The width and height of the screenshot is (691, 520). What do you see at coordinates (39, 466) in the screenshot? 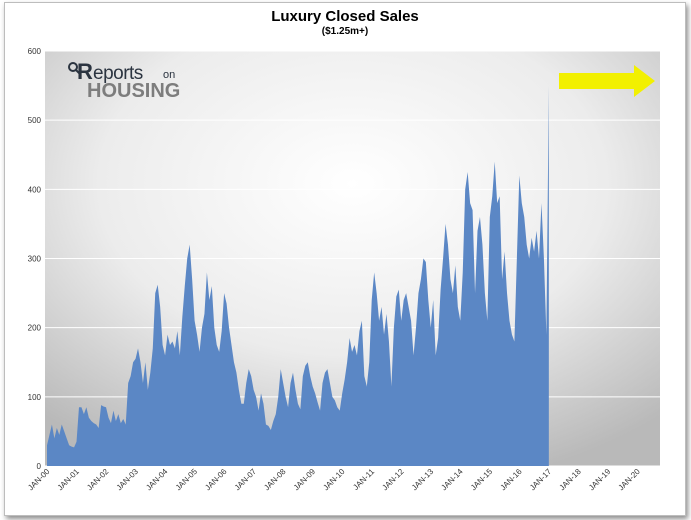
I see `y-tick-label: 0` at bounding box center [39, 466].